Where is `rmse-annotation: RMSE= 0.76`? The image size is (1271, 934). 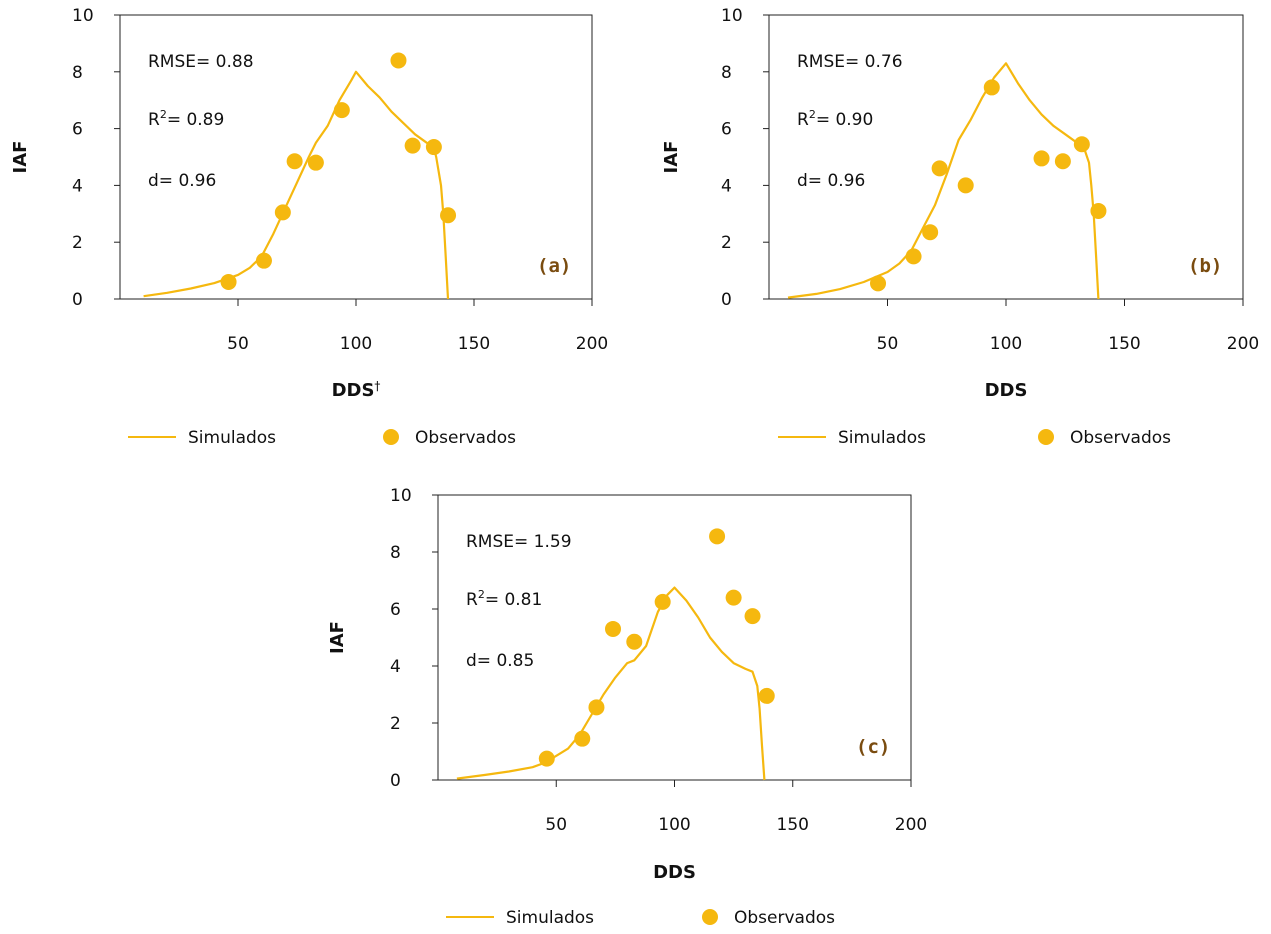 rmse-annotation: RMSE= 0.76 is located at coordinates (850, 62).